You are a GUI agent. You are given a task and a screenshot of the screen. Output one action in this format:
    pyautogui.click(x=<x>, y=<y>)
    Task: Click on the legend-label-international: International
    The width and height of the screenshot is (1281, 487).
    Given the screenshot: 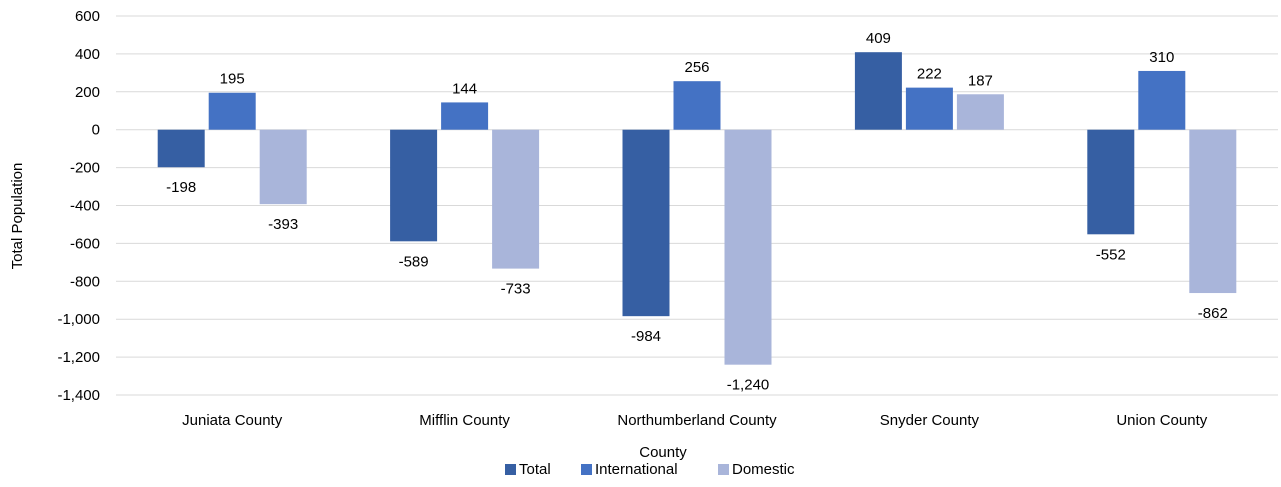 What is the action you would take?
    pyautogui.click(x=636, y=469)
    